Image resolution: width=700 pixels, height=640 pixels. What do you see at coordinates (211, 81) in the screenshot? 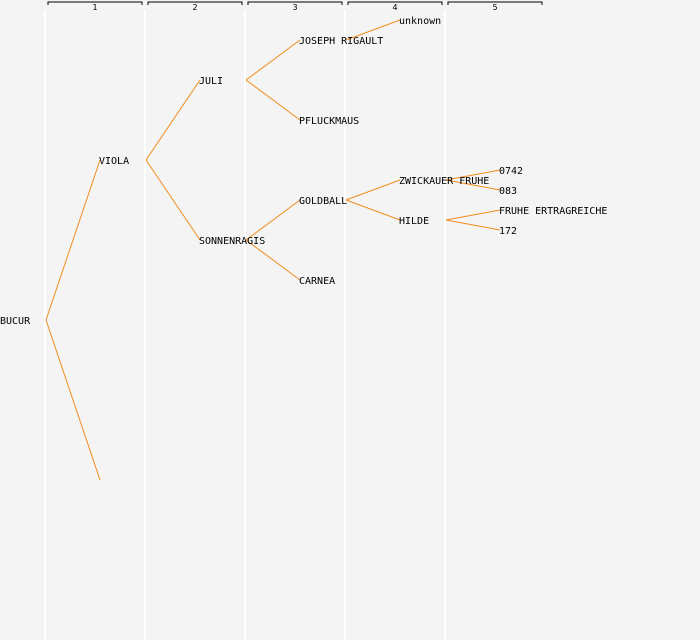
I see `pedigree-node: JULI` at bounding box center [211, 81].